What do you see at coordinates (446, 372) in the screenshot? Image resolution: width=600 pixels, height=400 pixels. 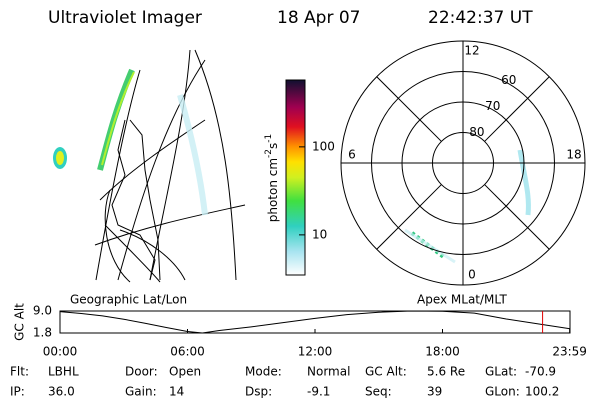 I see `info-value: 5.6 Re` at bounding box center [446, 372].